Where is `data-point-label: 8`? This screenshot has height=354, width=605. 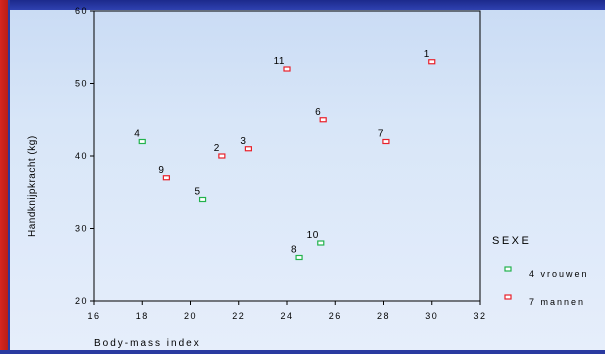 data-point-label: 8 is located at coordinates (294, 250).